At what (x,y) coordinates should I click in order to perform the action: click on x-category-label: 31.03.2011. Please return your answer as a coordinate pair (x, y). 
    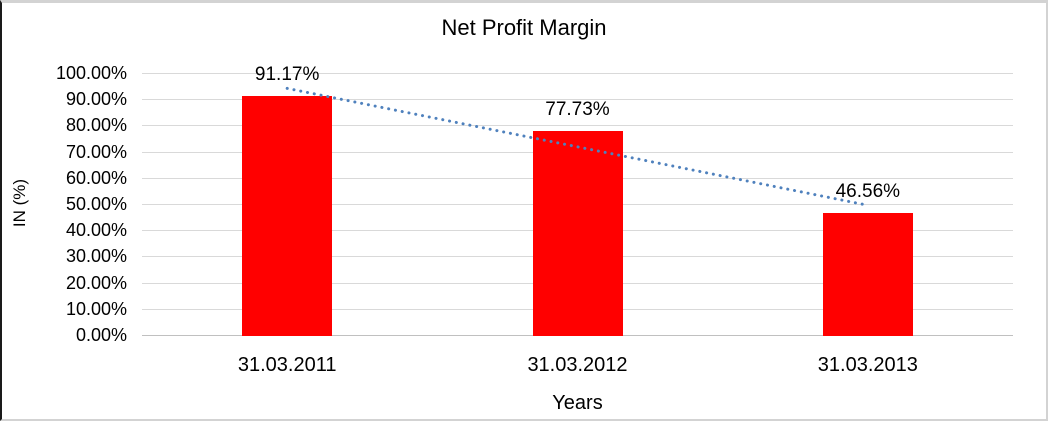
    Looking at the image, I should click on (287, 365).